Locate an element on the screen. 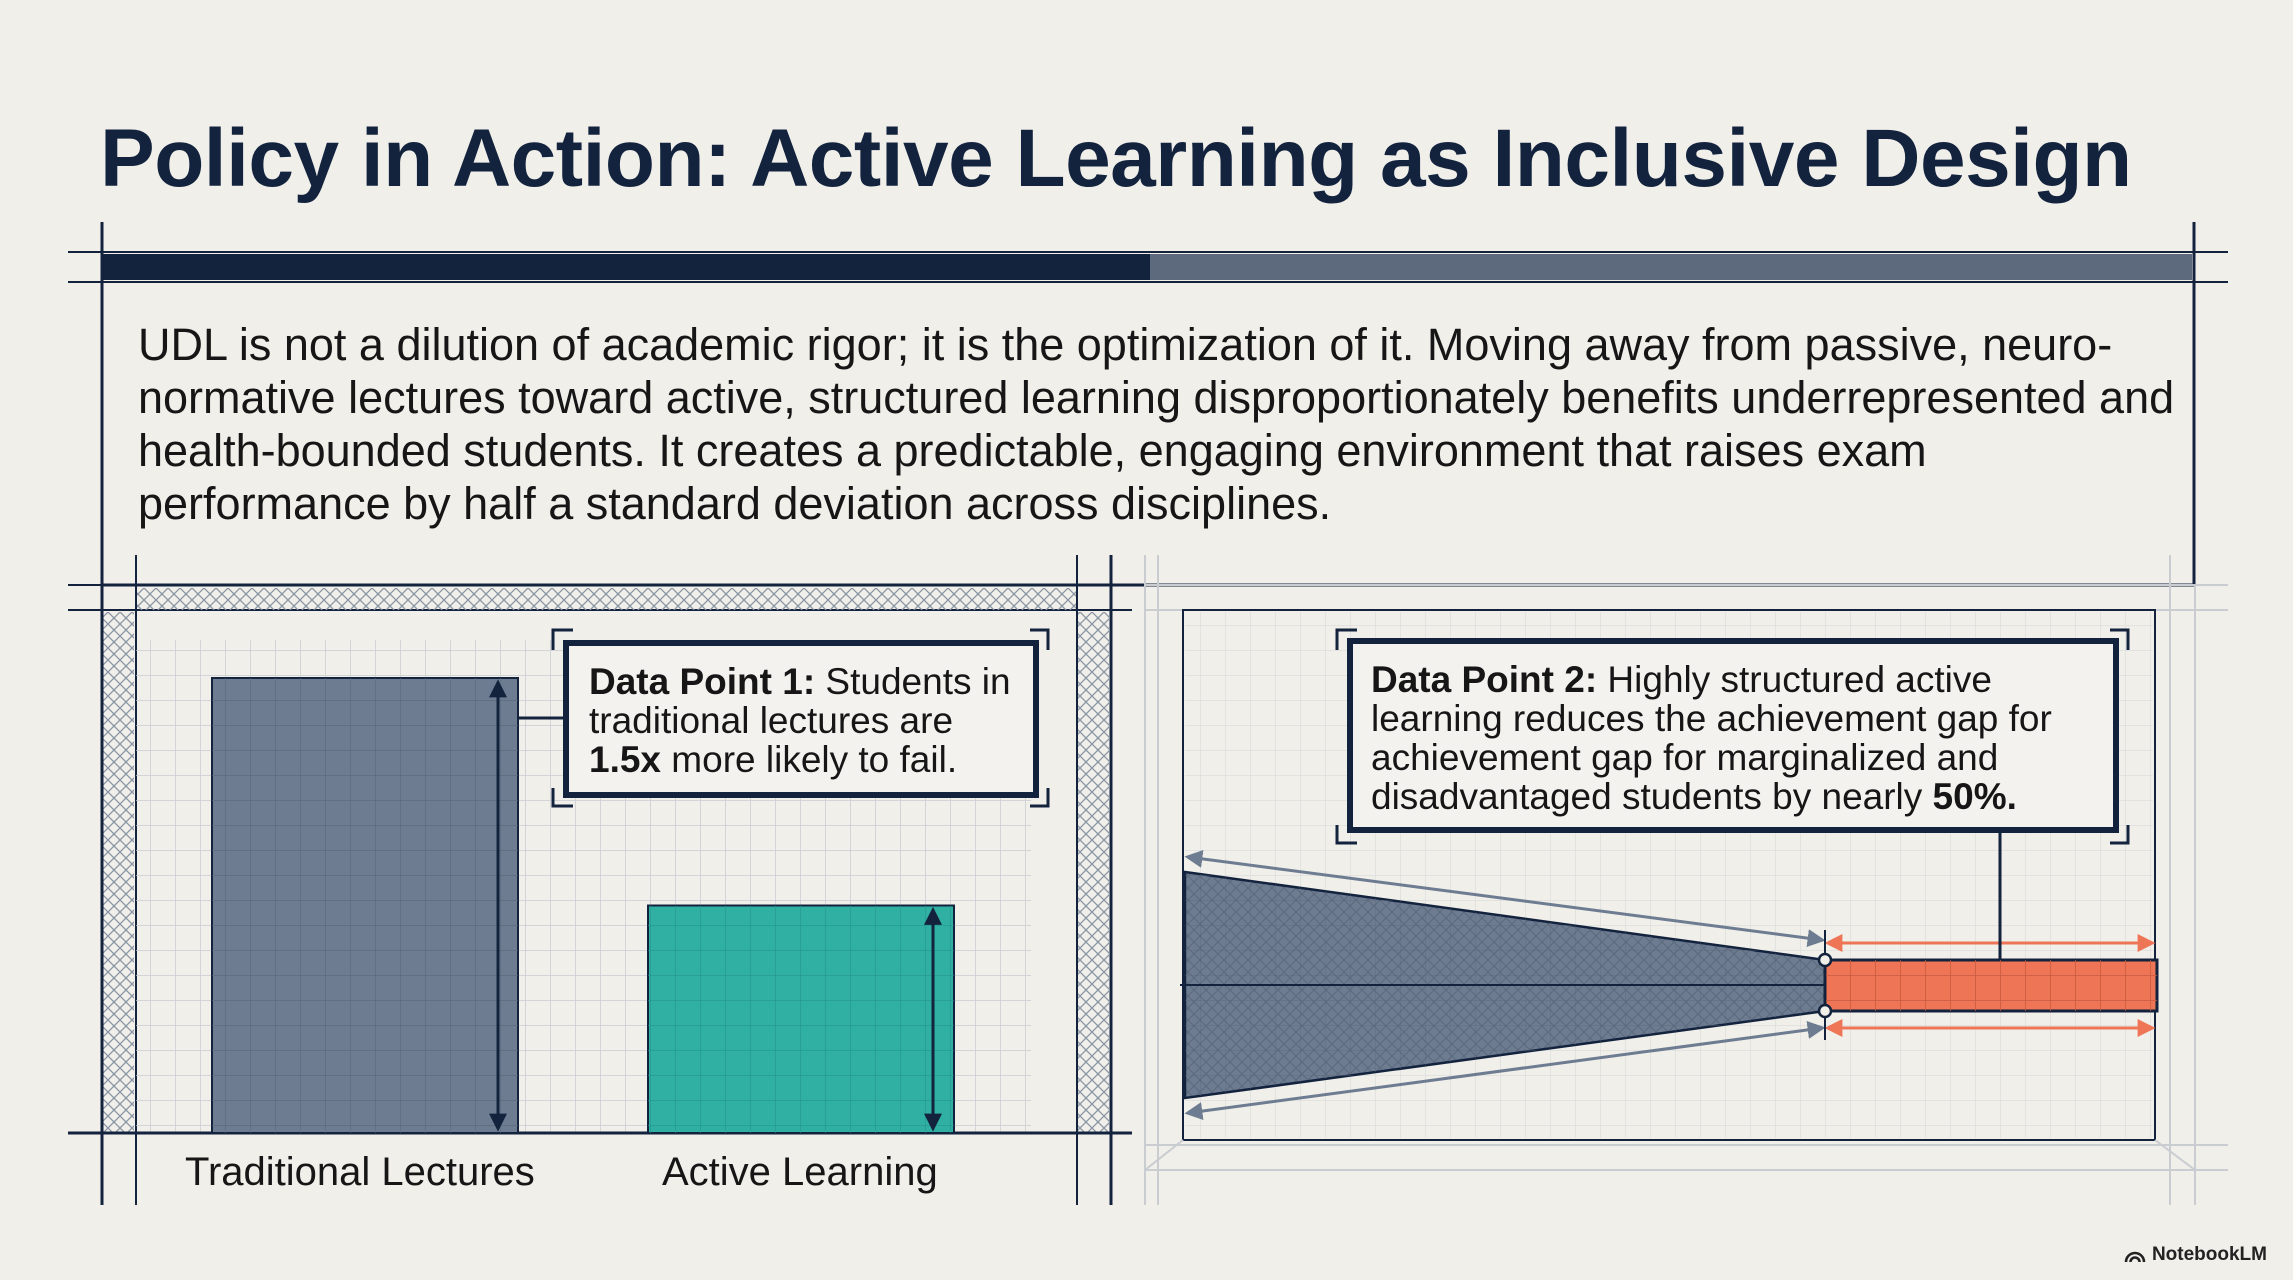  notebooklm-logo-icon is located at coordinates (2135, 1257).